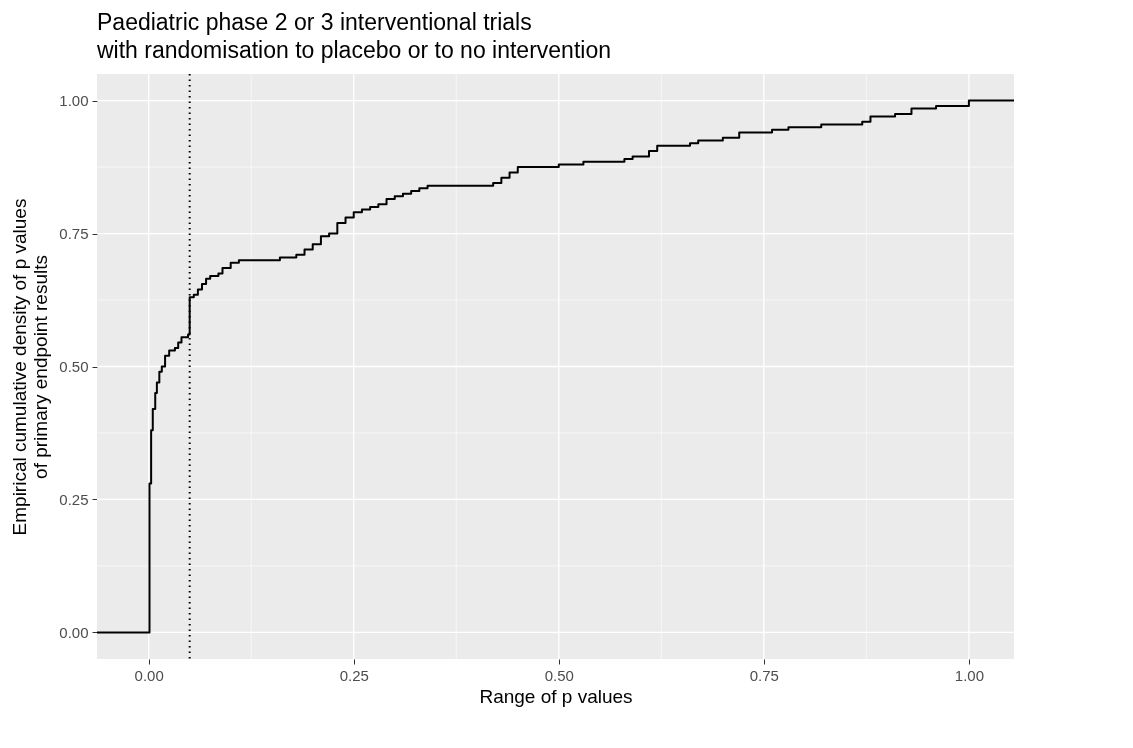 The width and height of the screenshot is (1133, 748). I want to click on text: Empirical cumulative density of p values, so click(20, 367).